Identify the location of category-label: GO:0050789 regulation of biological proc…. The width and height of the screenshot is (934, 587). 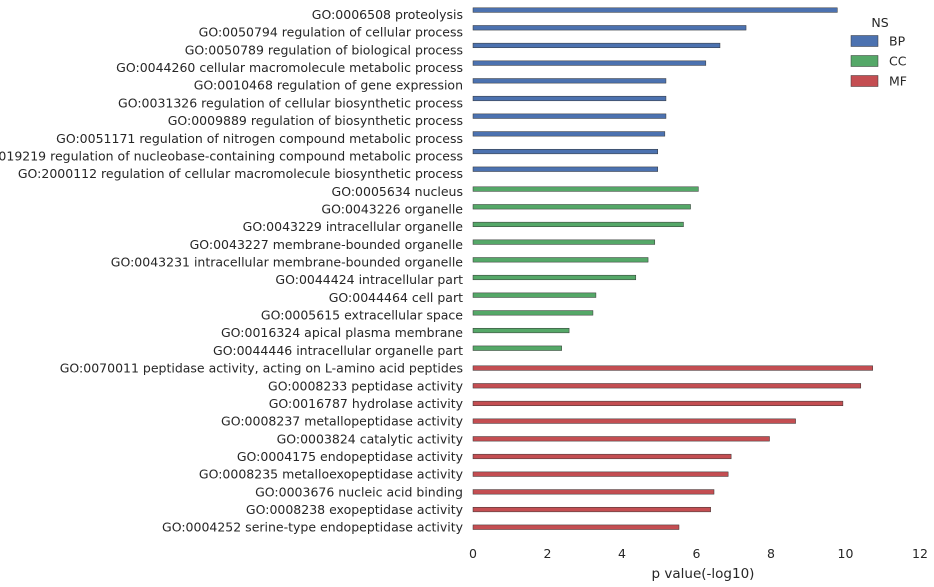
(324, 49).